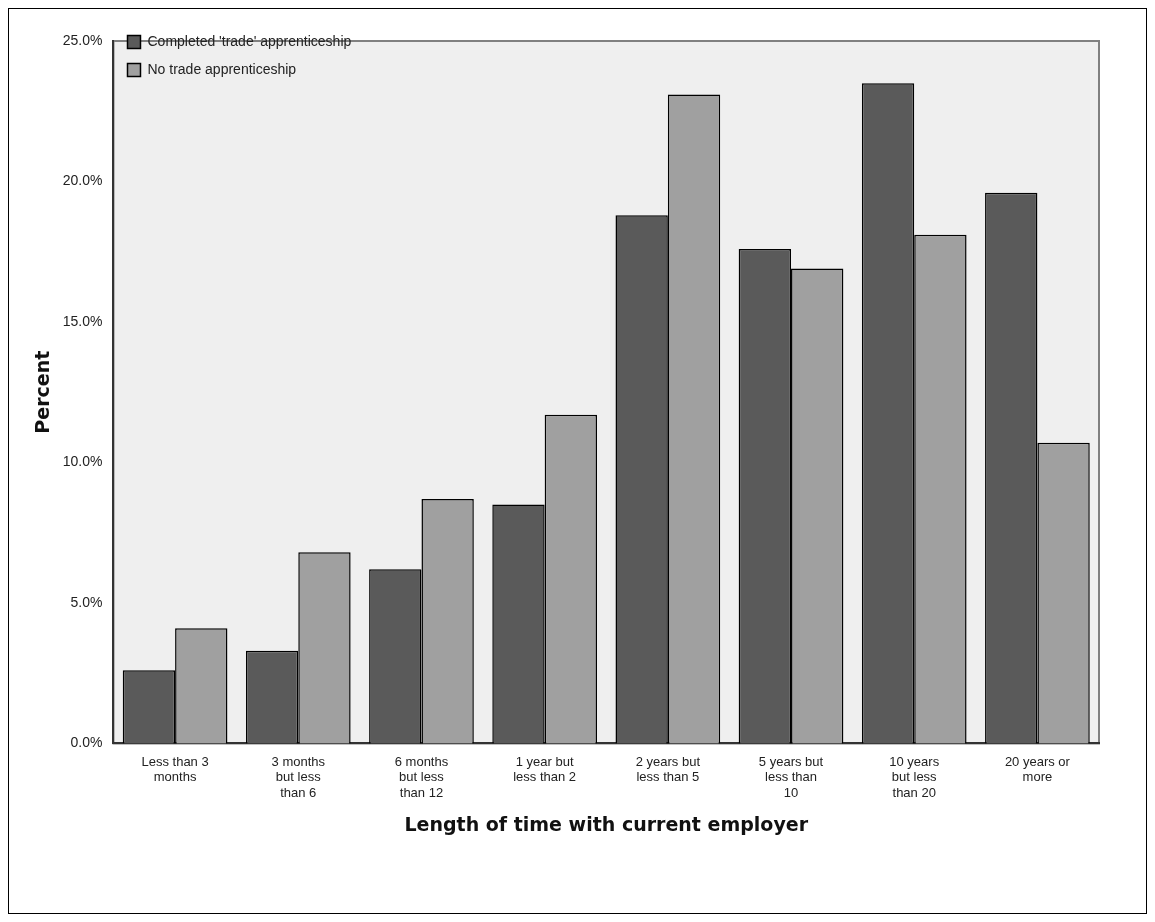  Describe the element at coordinates (668, 769) in the screenshot. I see `x-tick-label: 2 years but less than 5` at that location.